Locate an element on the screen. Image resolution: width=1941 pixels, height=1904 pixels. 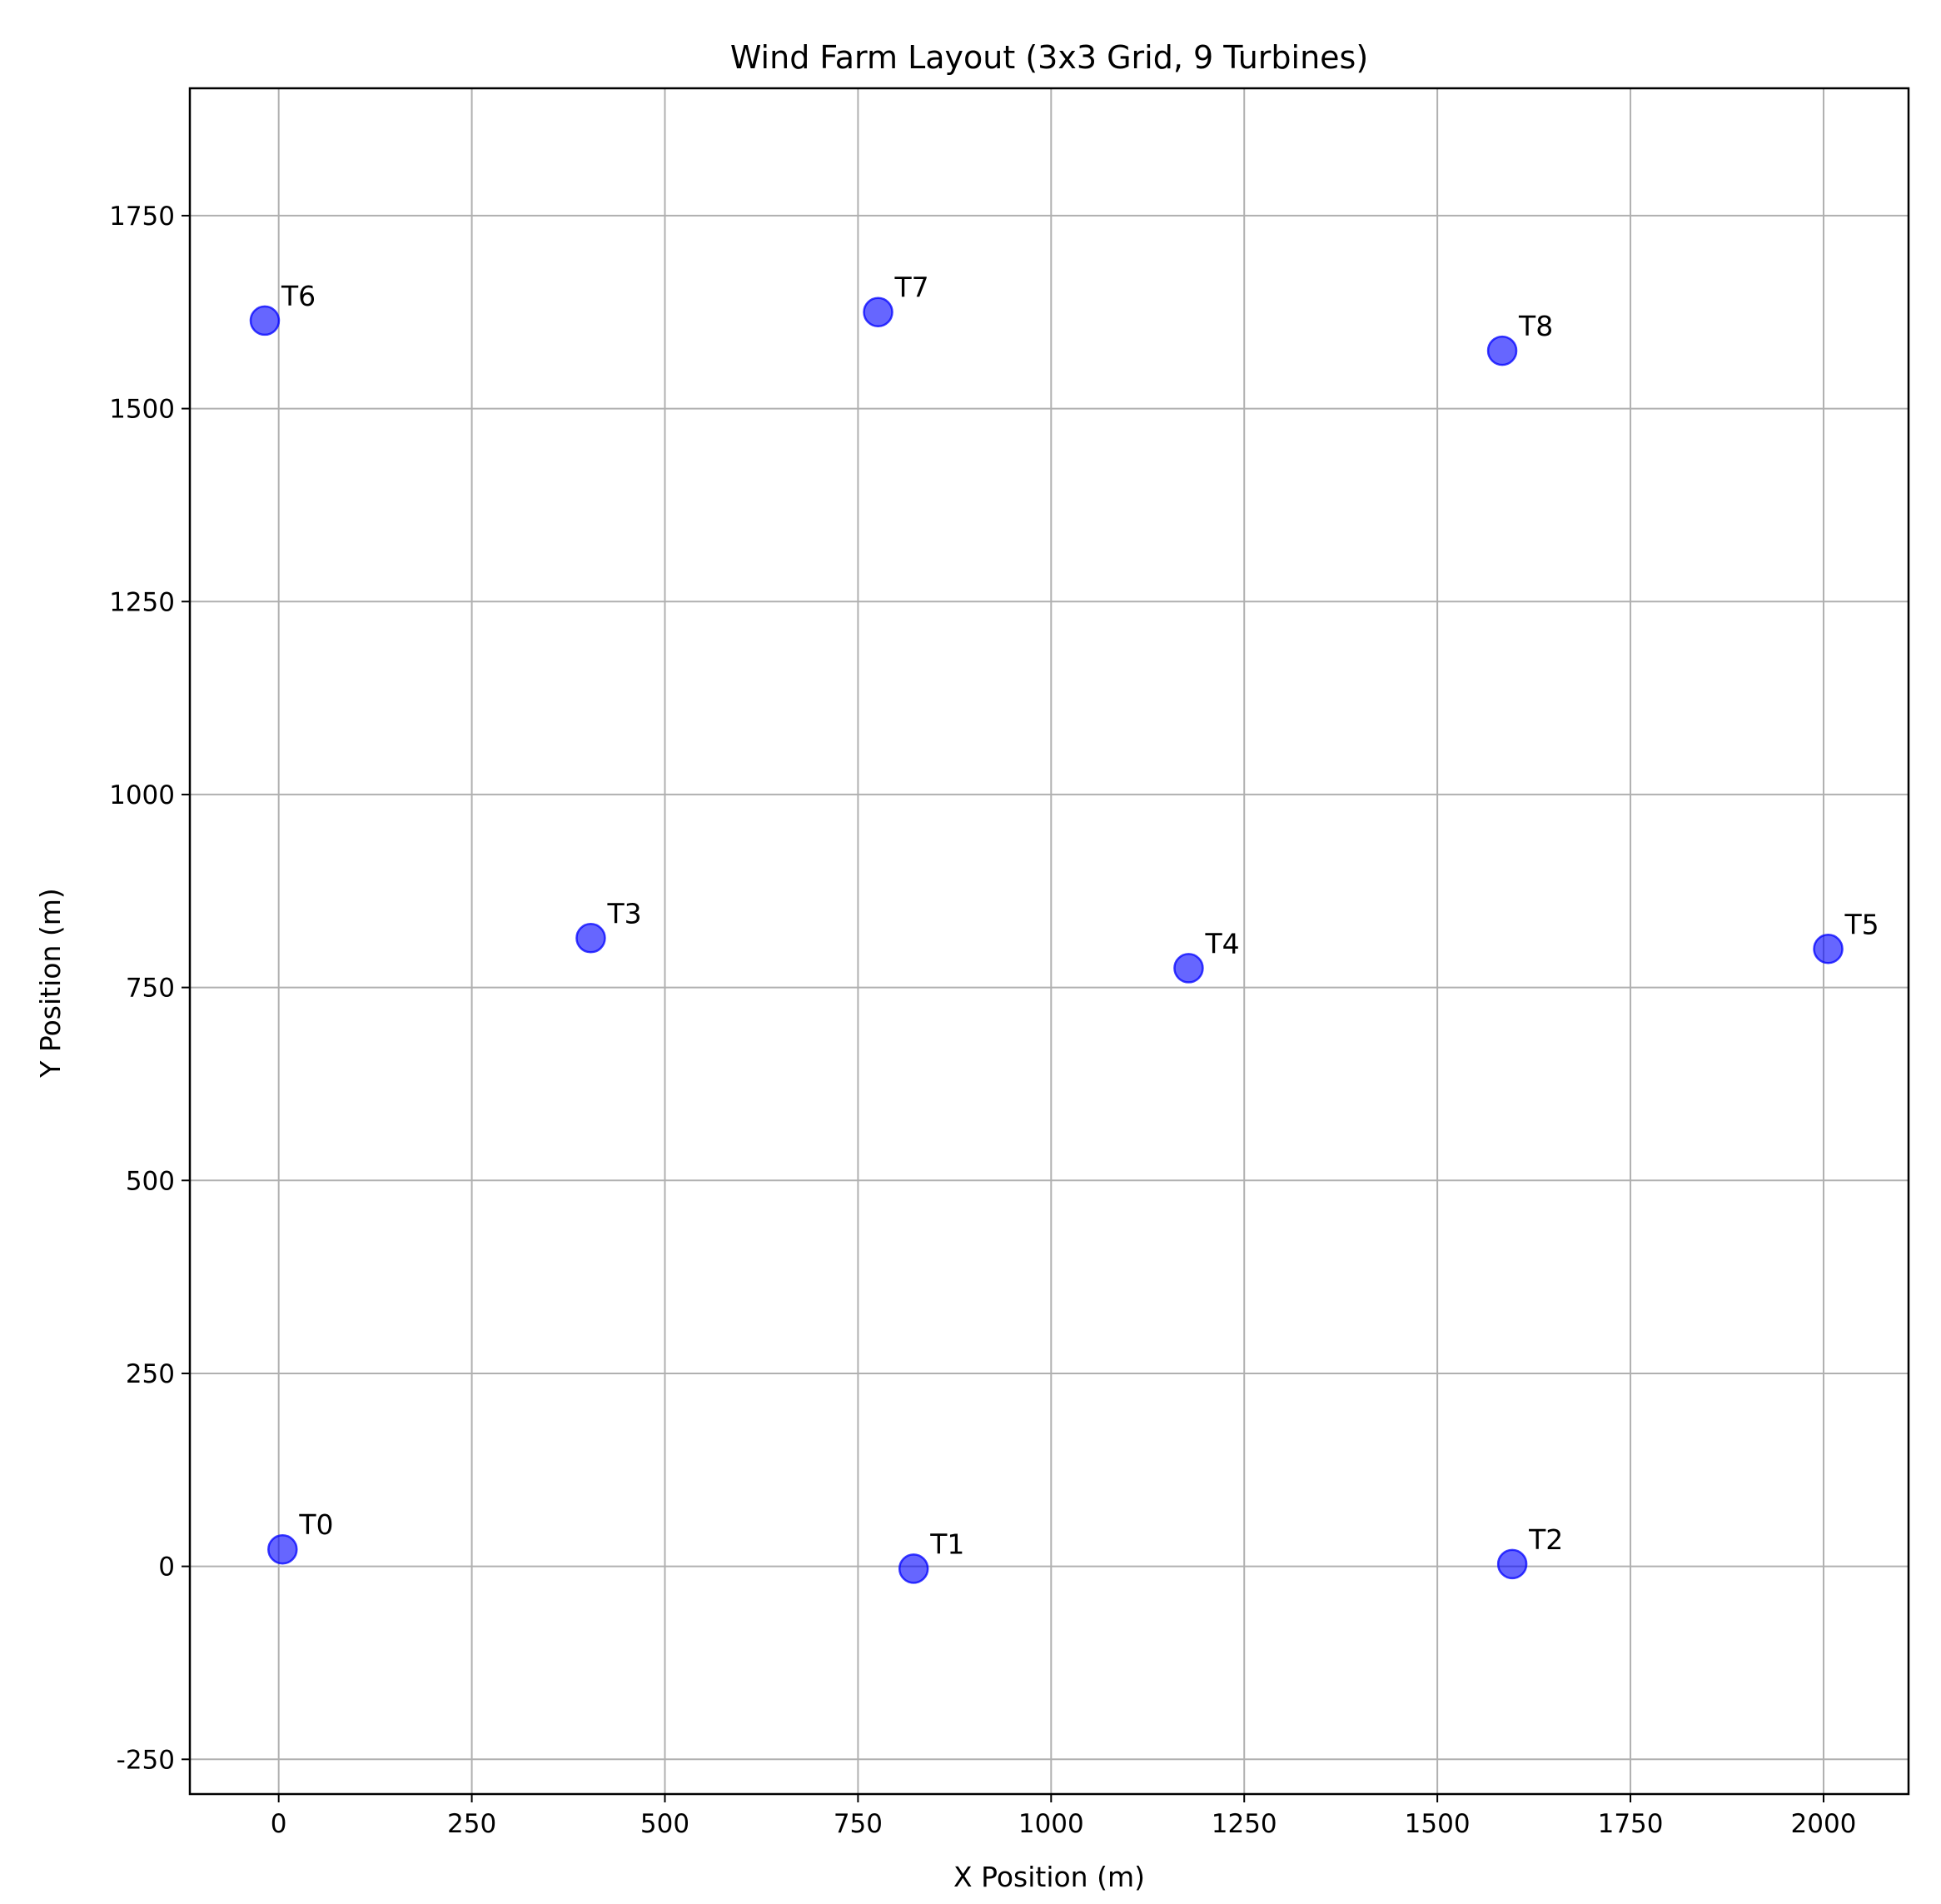
turbine-label: T5 is located at coordinates (1861, 924).